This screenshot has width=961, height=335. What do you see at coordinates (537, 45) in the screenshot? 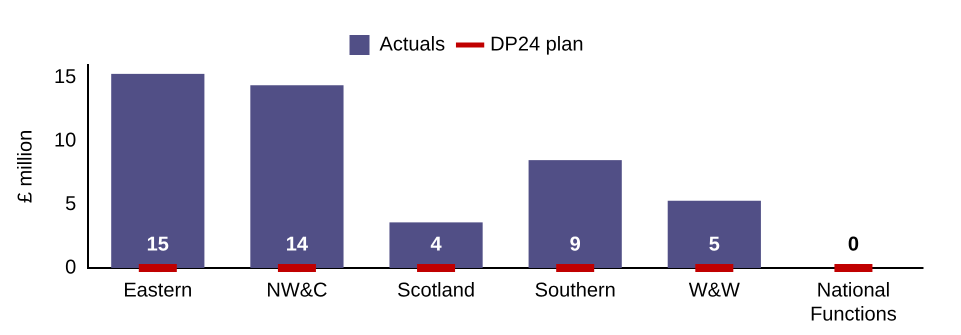
I see `legend-label: DP24 plan` at bounding box center [537, 45].